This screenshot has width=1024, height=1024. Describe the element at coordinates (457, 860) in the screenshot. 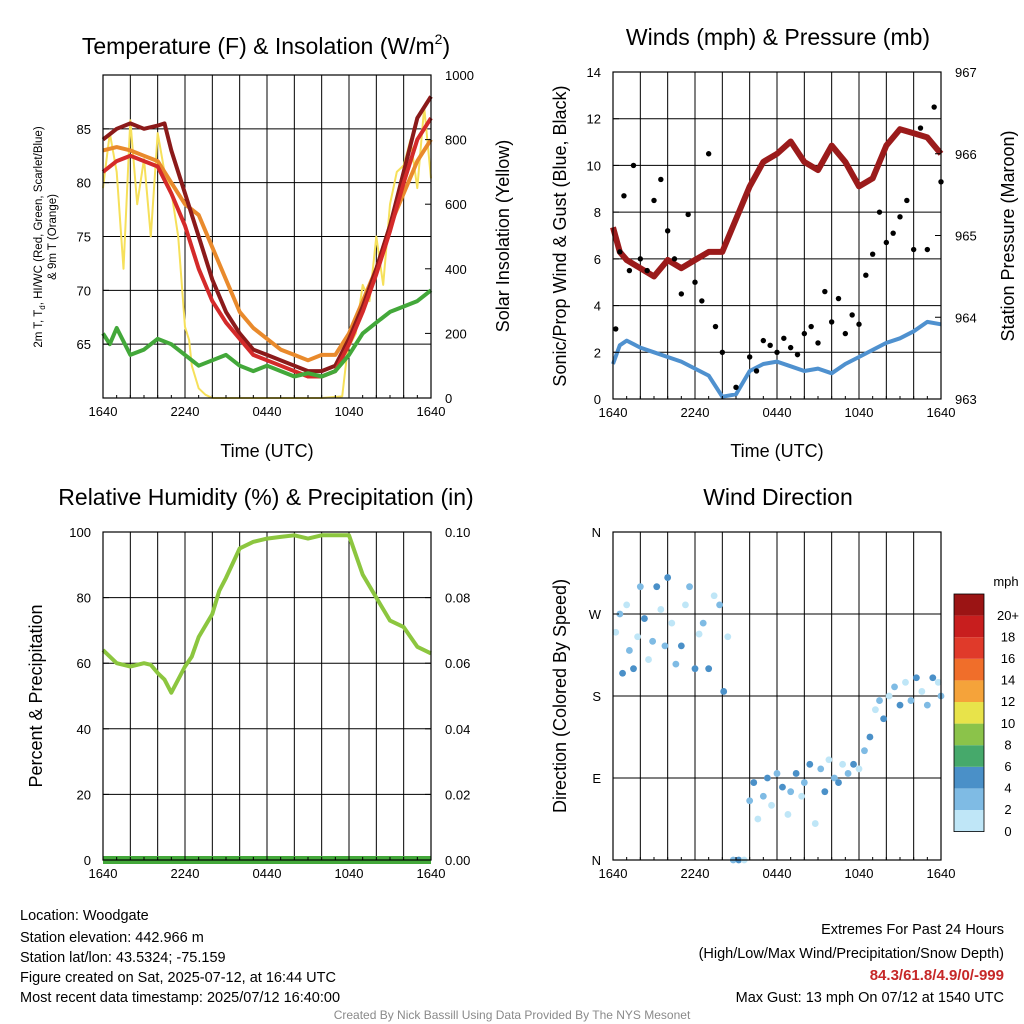

I see `y2-tick-label: 0.00` at that location.